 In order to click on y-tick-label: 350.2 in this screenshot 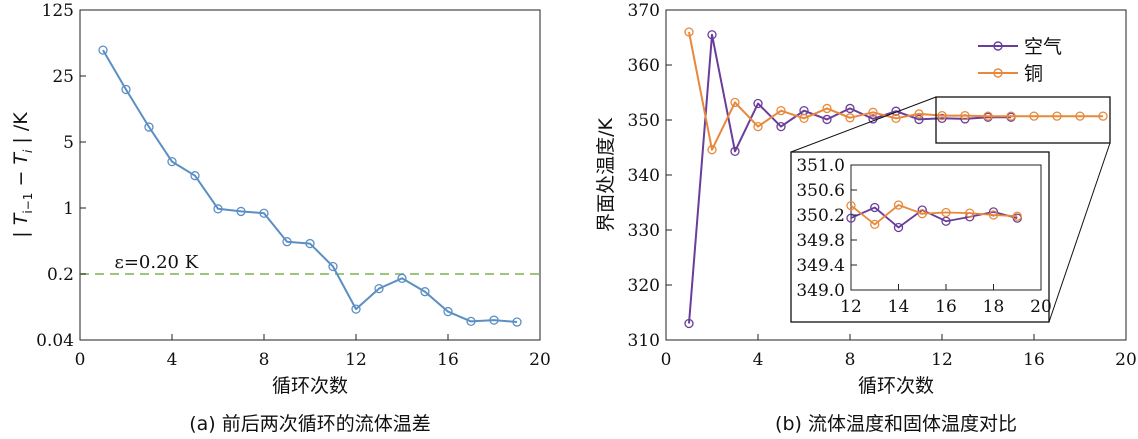, I will do `click(820, 216)`.